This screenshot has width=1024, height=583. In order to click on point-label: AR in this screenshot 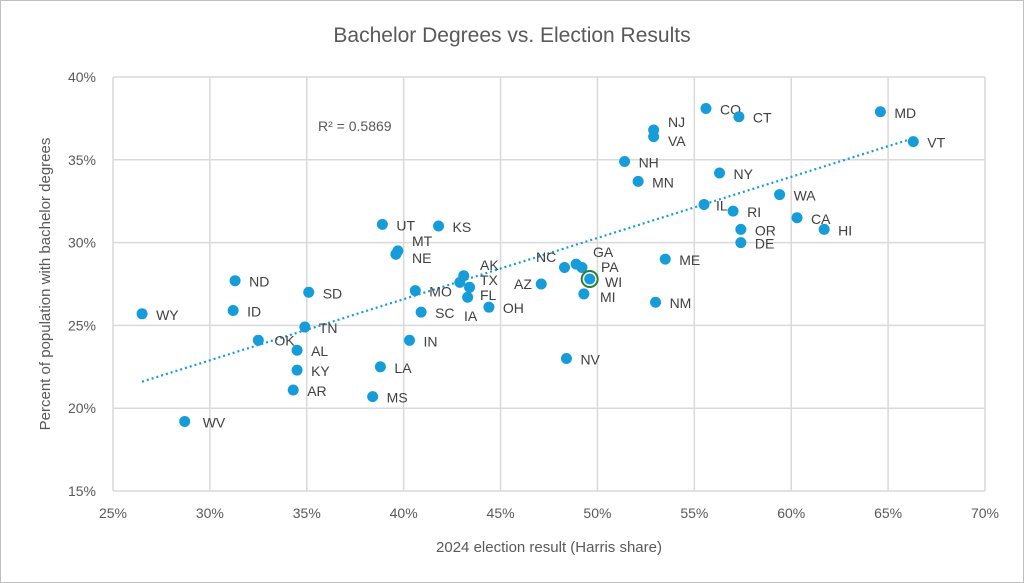, I will do `click(316, 391)`.